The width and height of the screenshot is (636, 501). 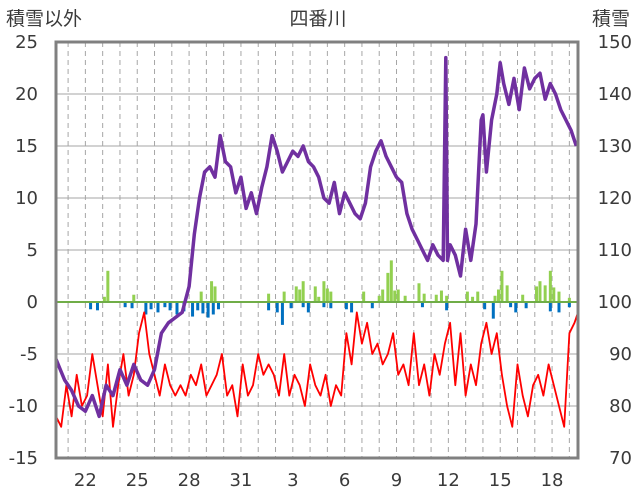 I want to click on y-right-tick-label: 140, so click(x=615, y=94).